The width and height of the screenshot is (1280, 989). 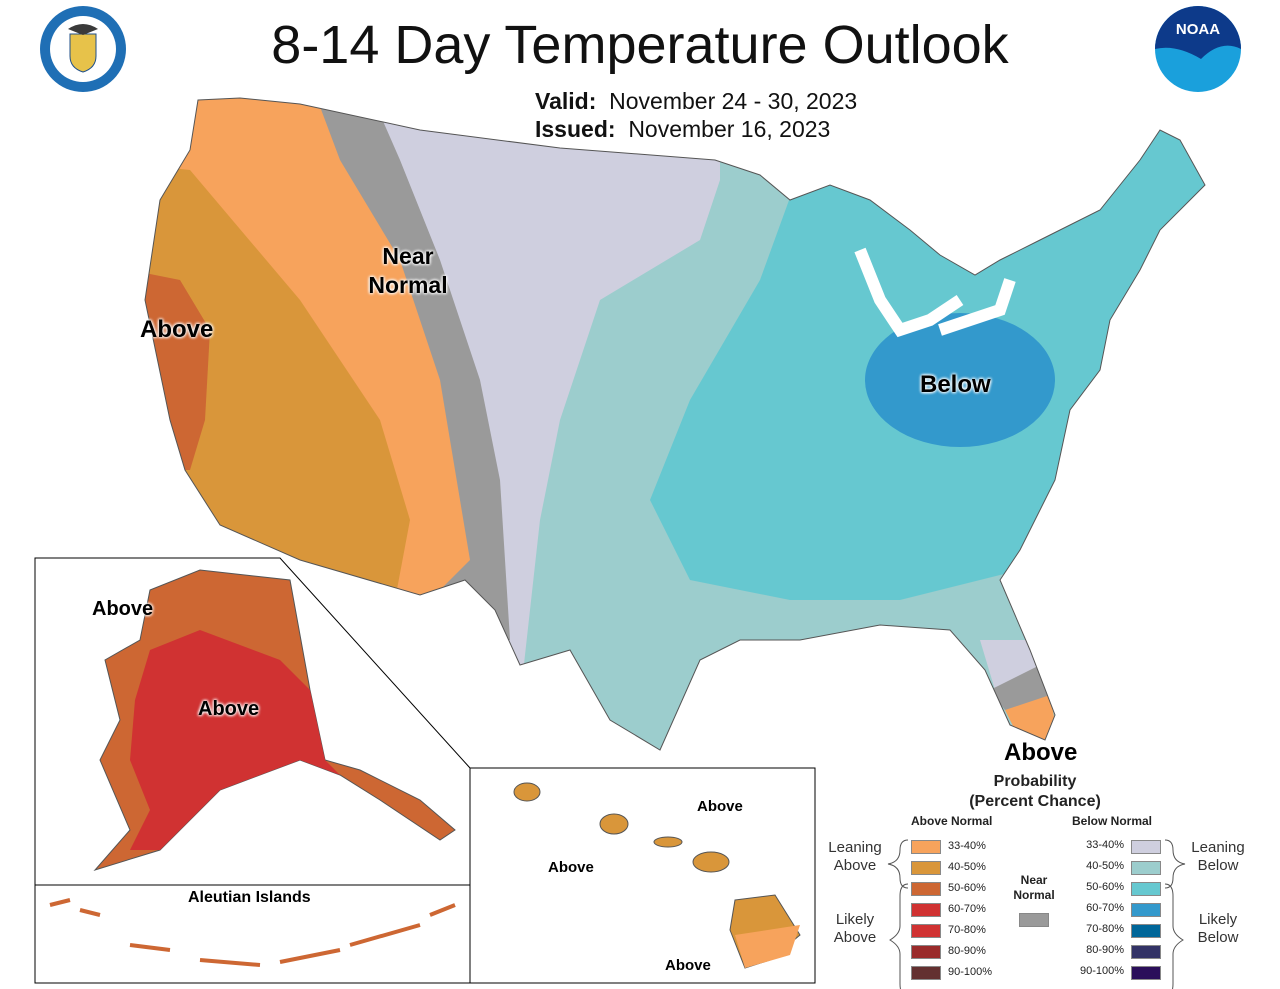 What do you see at coordinates (720, 806) in the screenshot?
I see `label-hawaii-above-1: Above` at bounding box center [720, 806].